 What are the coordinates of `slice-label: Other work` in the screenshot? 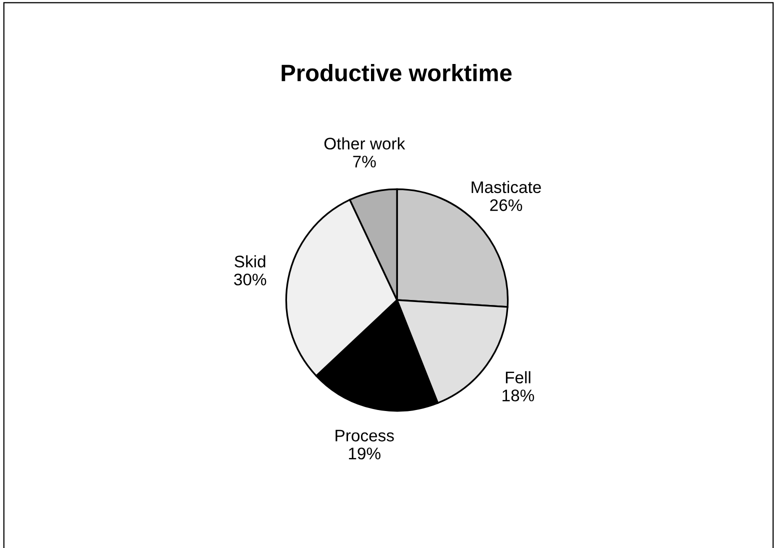 It's located at (365, 143).